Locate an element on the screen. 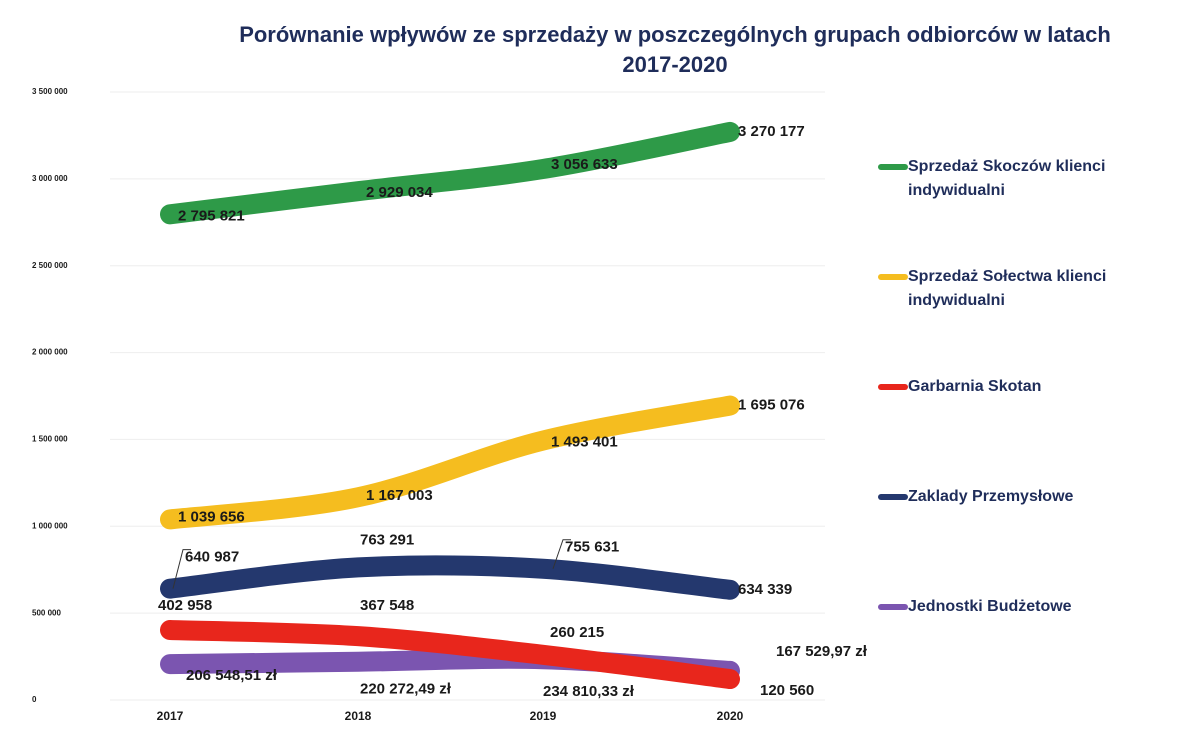 This screenshot has height=729, width=1204. data-label: 206 548,51 zł is located at coordinates (232, 675).